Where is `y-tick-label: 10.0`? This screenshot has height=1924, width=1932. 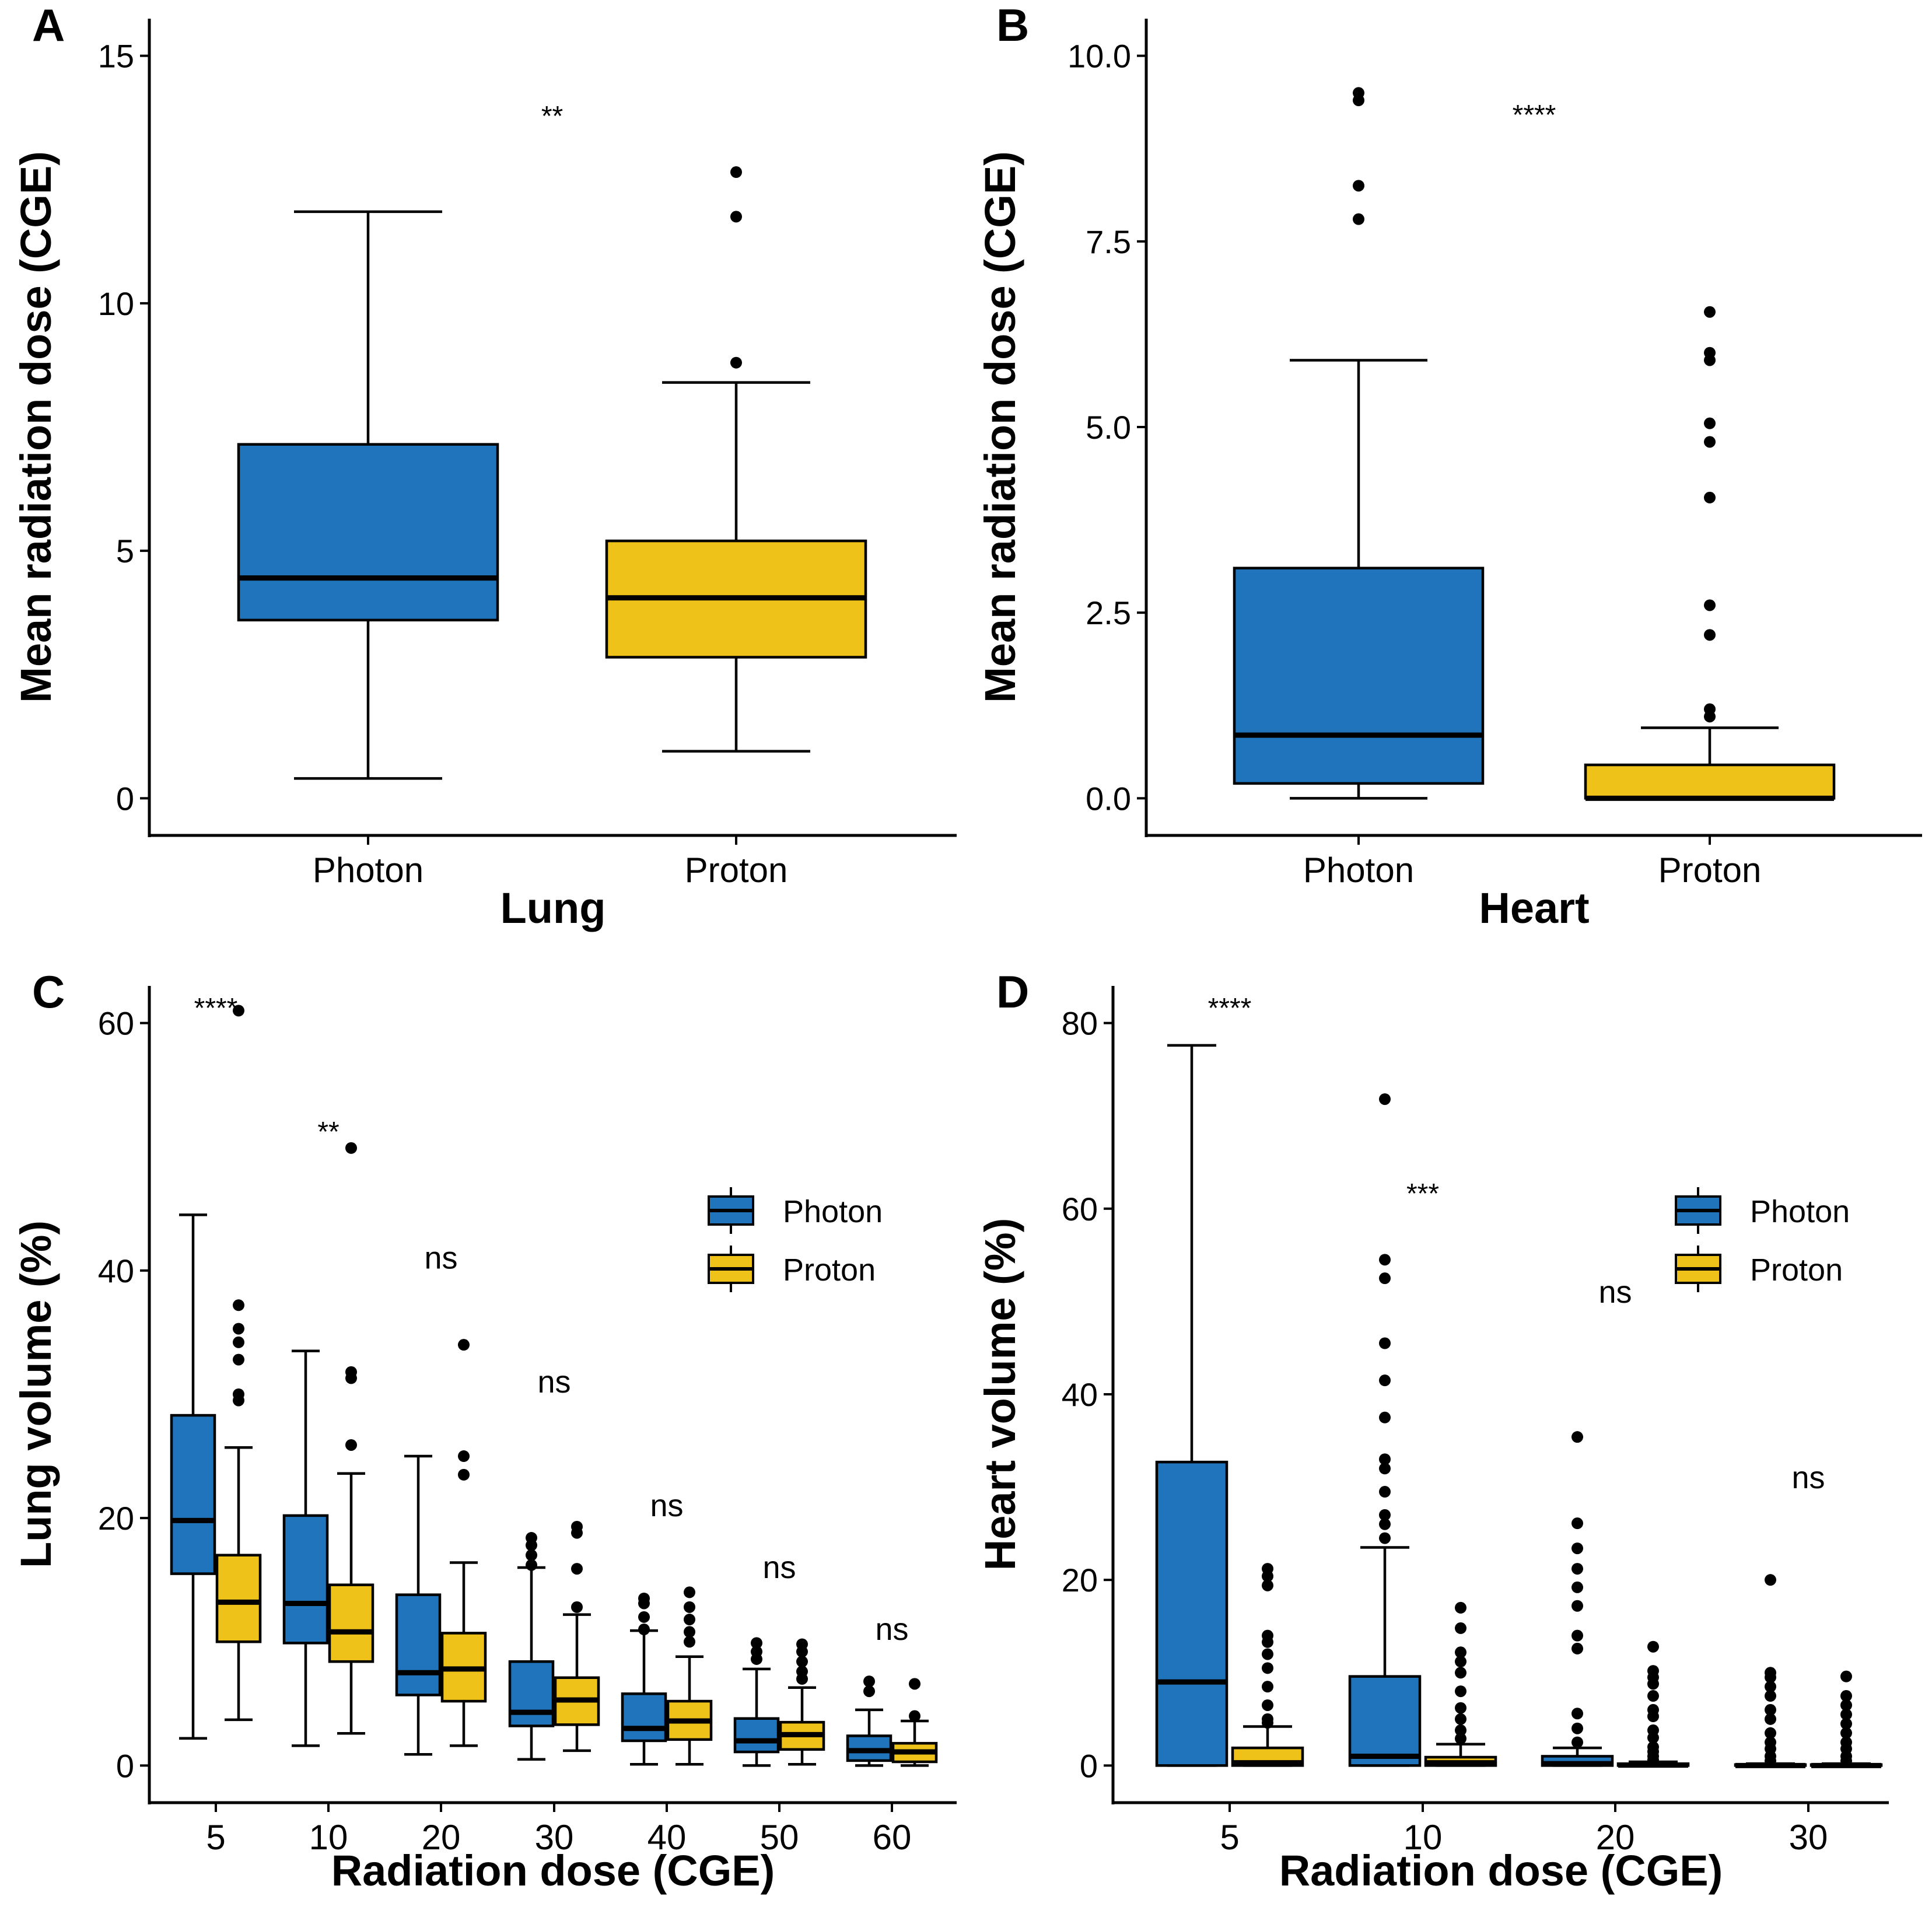
y-tick-label: 10.0 is located at coordinates (1099, 56).